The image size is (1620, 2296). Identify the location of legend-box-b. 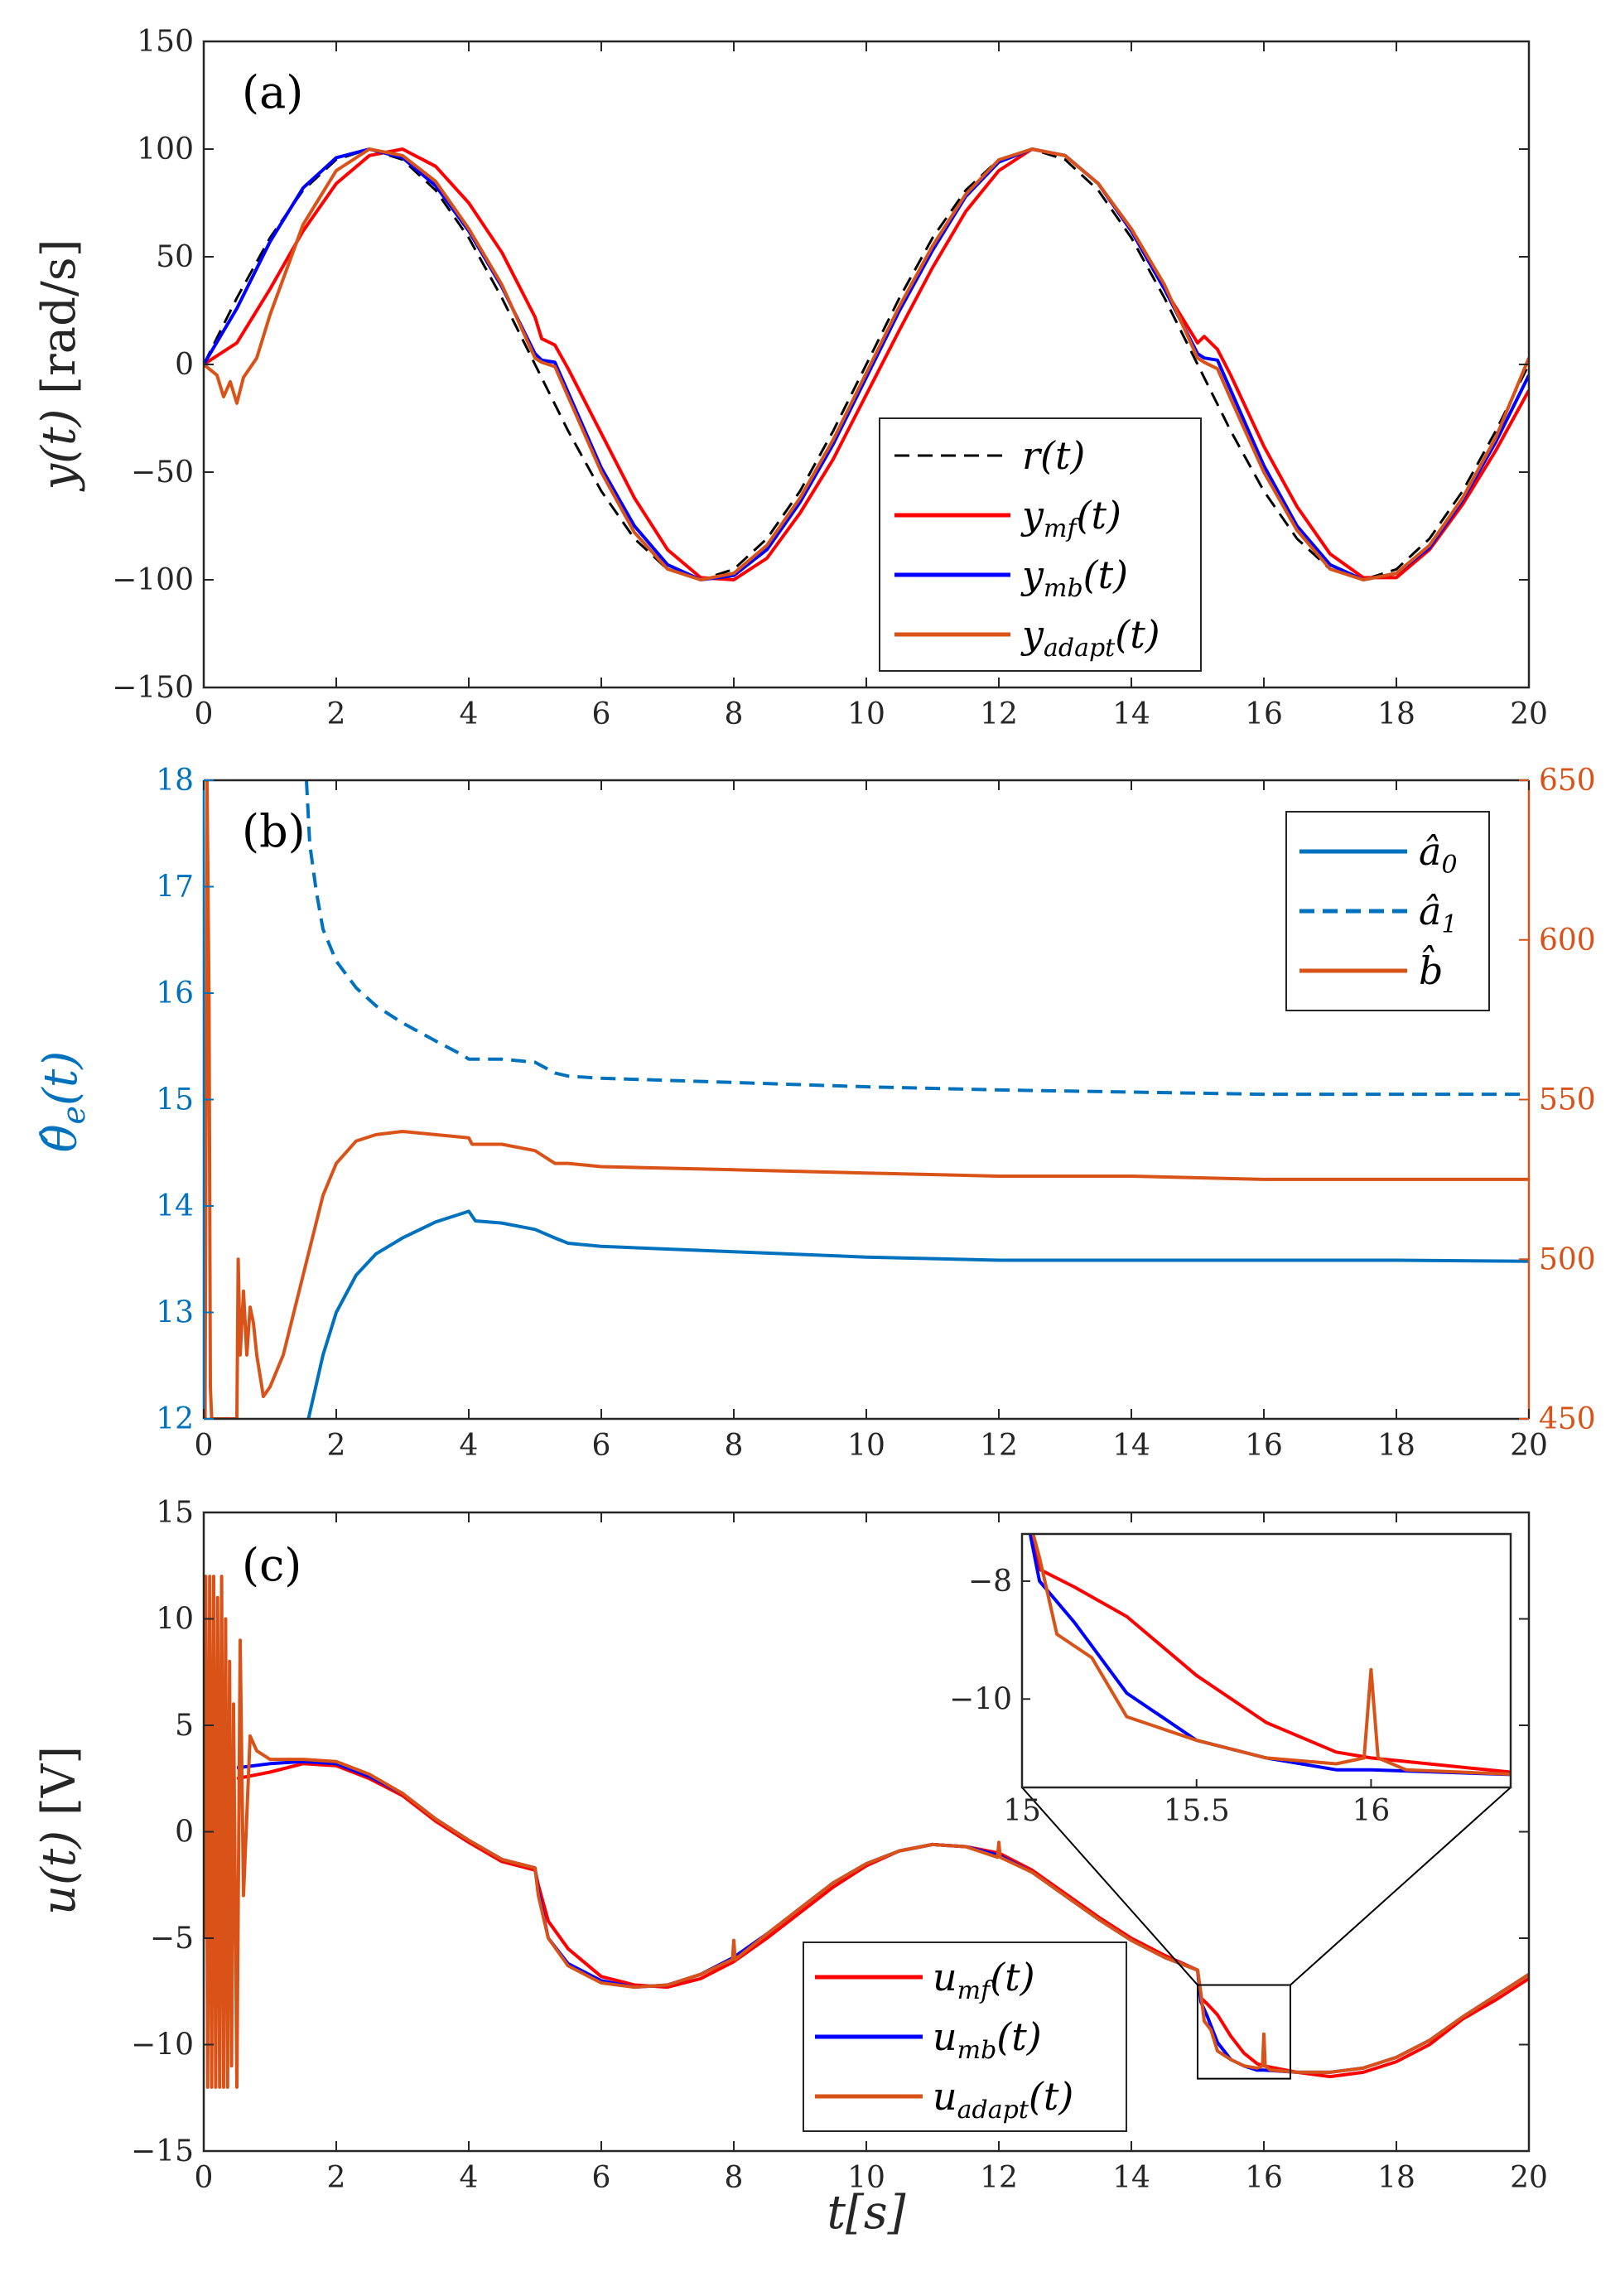
(1387, 911).